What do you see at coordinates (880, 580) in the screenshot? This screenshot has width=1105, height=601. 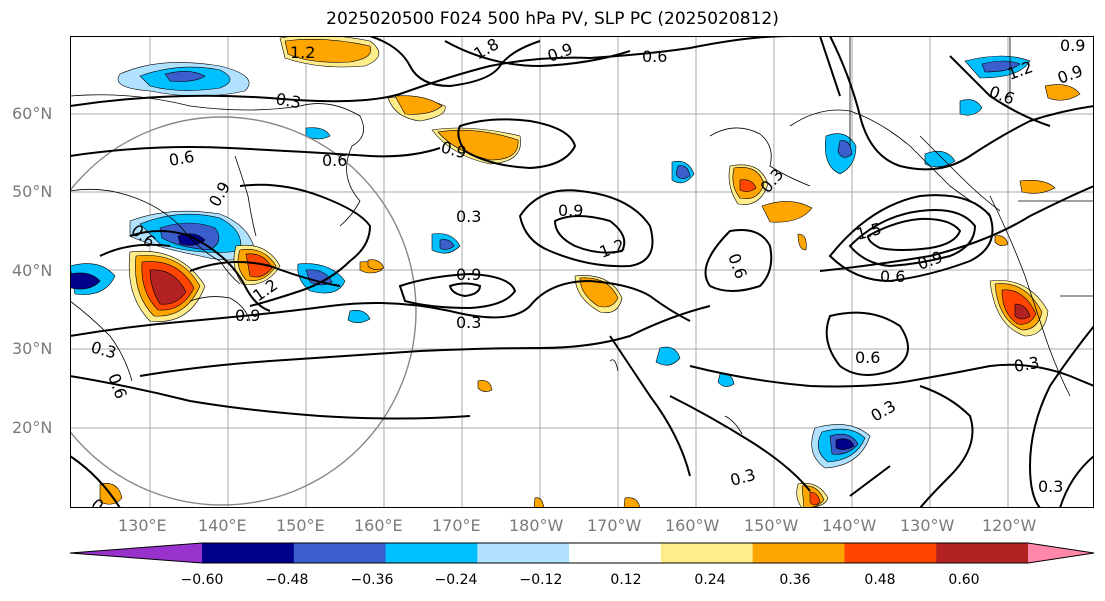 I see `colorbar-tick-label: 0.48` at bounding box center [880, 580].